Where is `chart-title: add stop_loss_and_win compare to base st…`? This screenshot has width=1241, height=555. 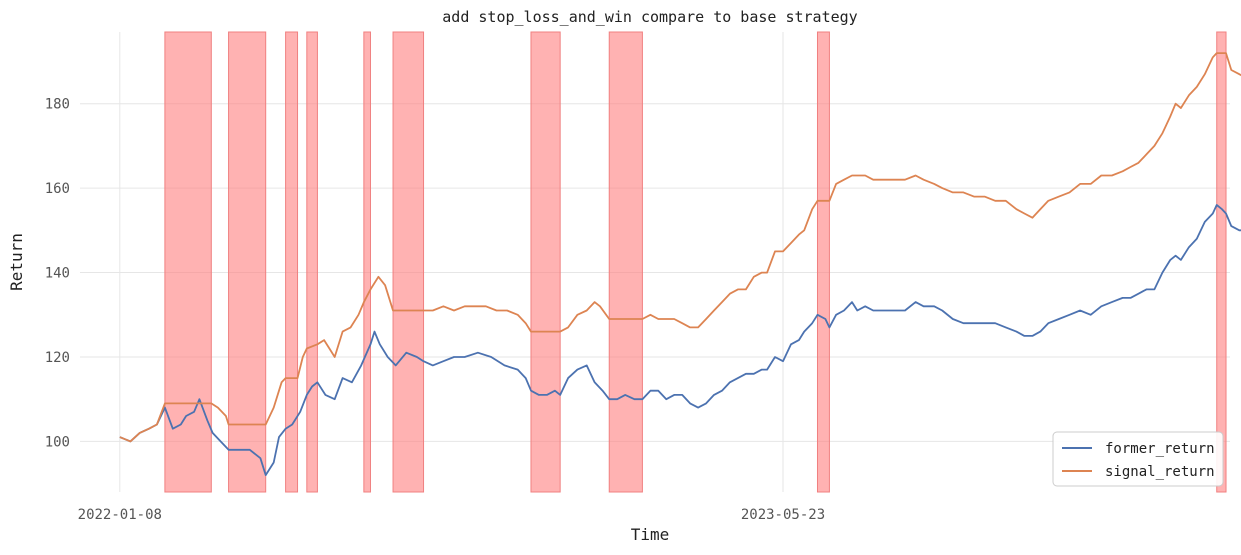 chart-title: add stop_loss_and_win compare to base st… is located at coordinates (649, 17).